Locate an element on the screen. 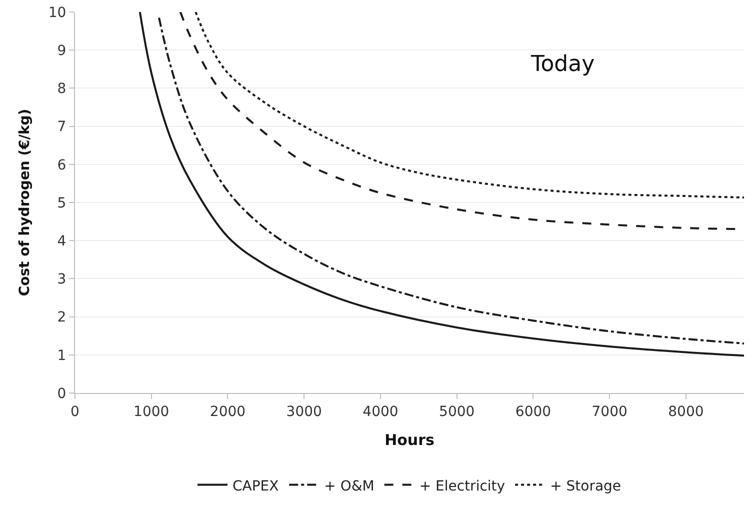 The image size is (749, 506). y-tick-label: 3 is located at coordinates (61, 280).